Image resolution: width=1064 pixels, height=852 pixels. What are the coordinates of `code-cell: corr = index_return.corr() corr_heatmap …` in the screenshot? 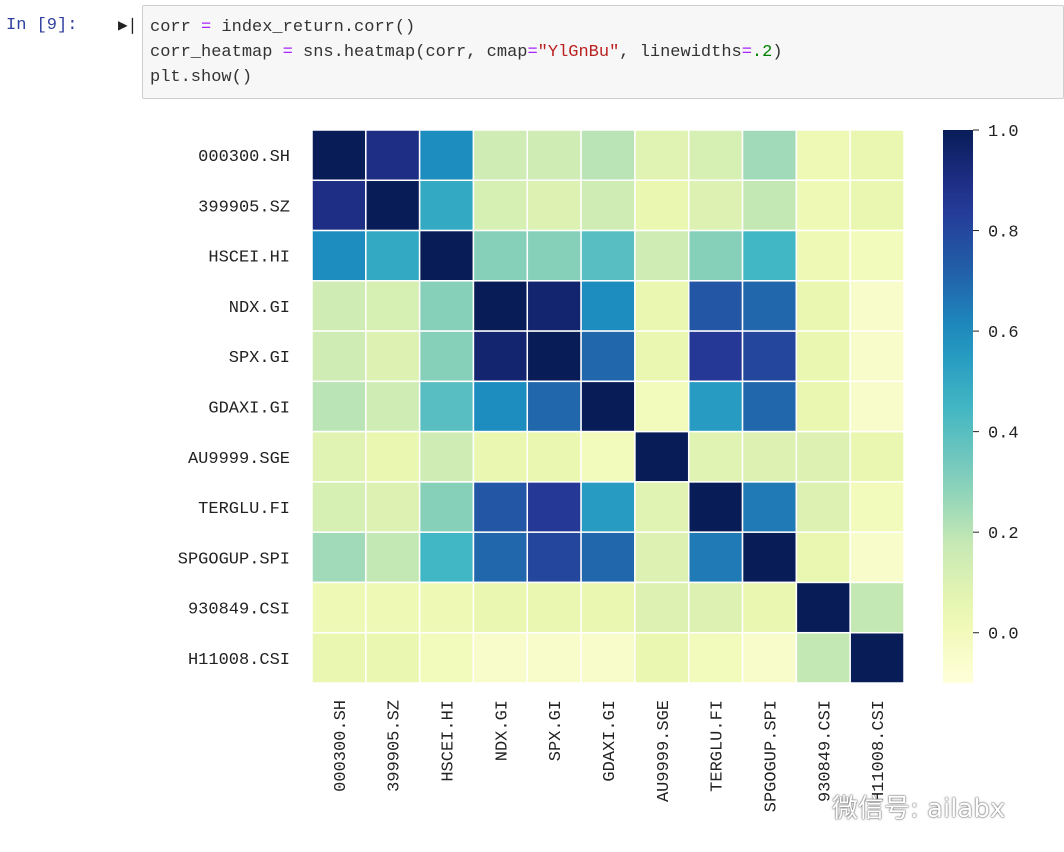 It's located at (603, 52).